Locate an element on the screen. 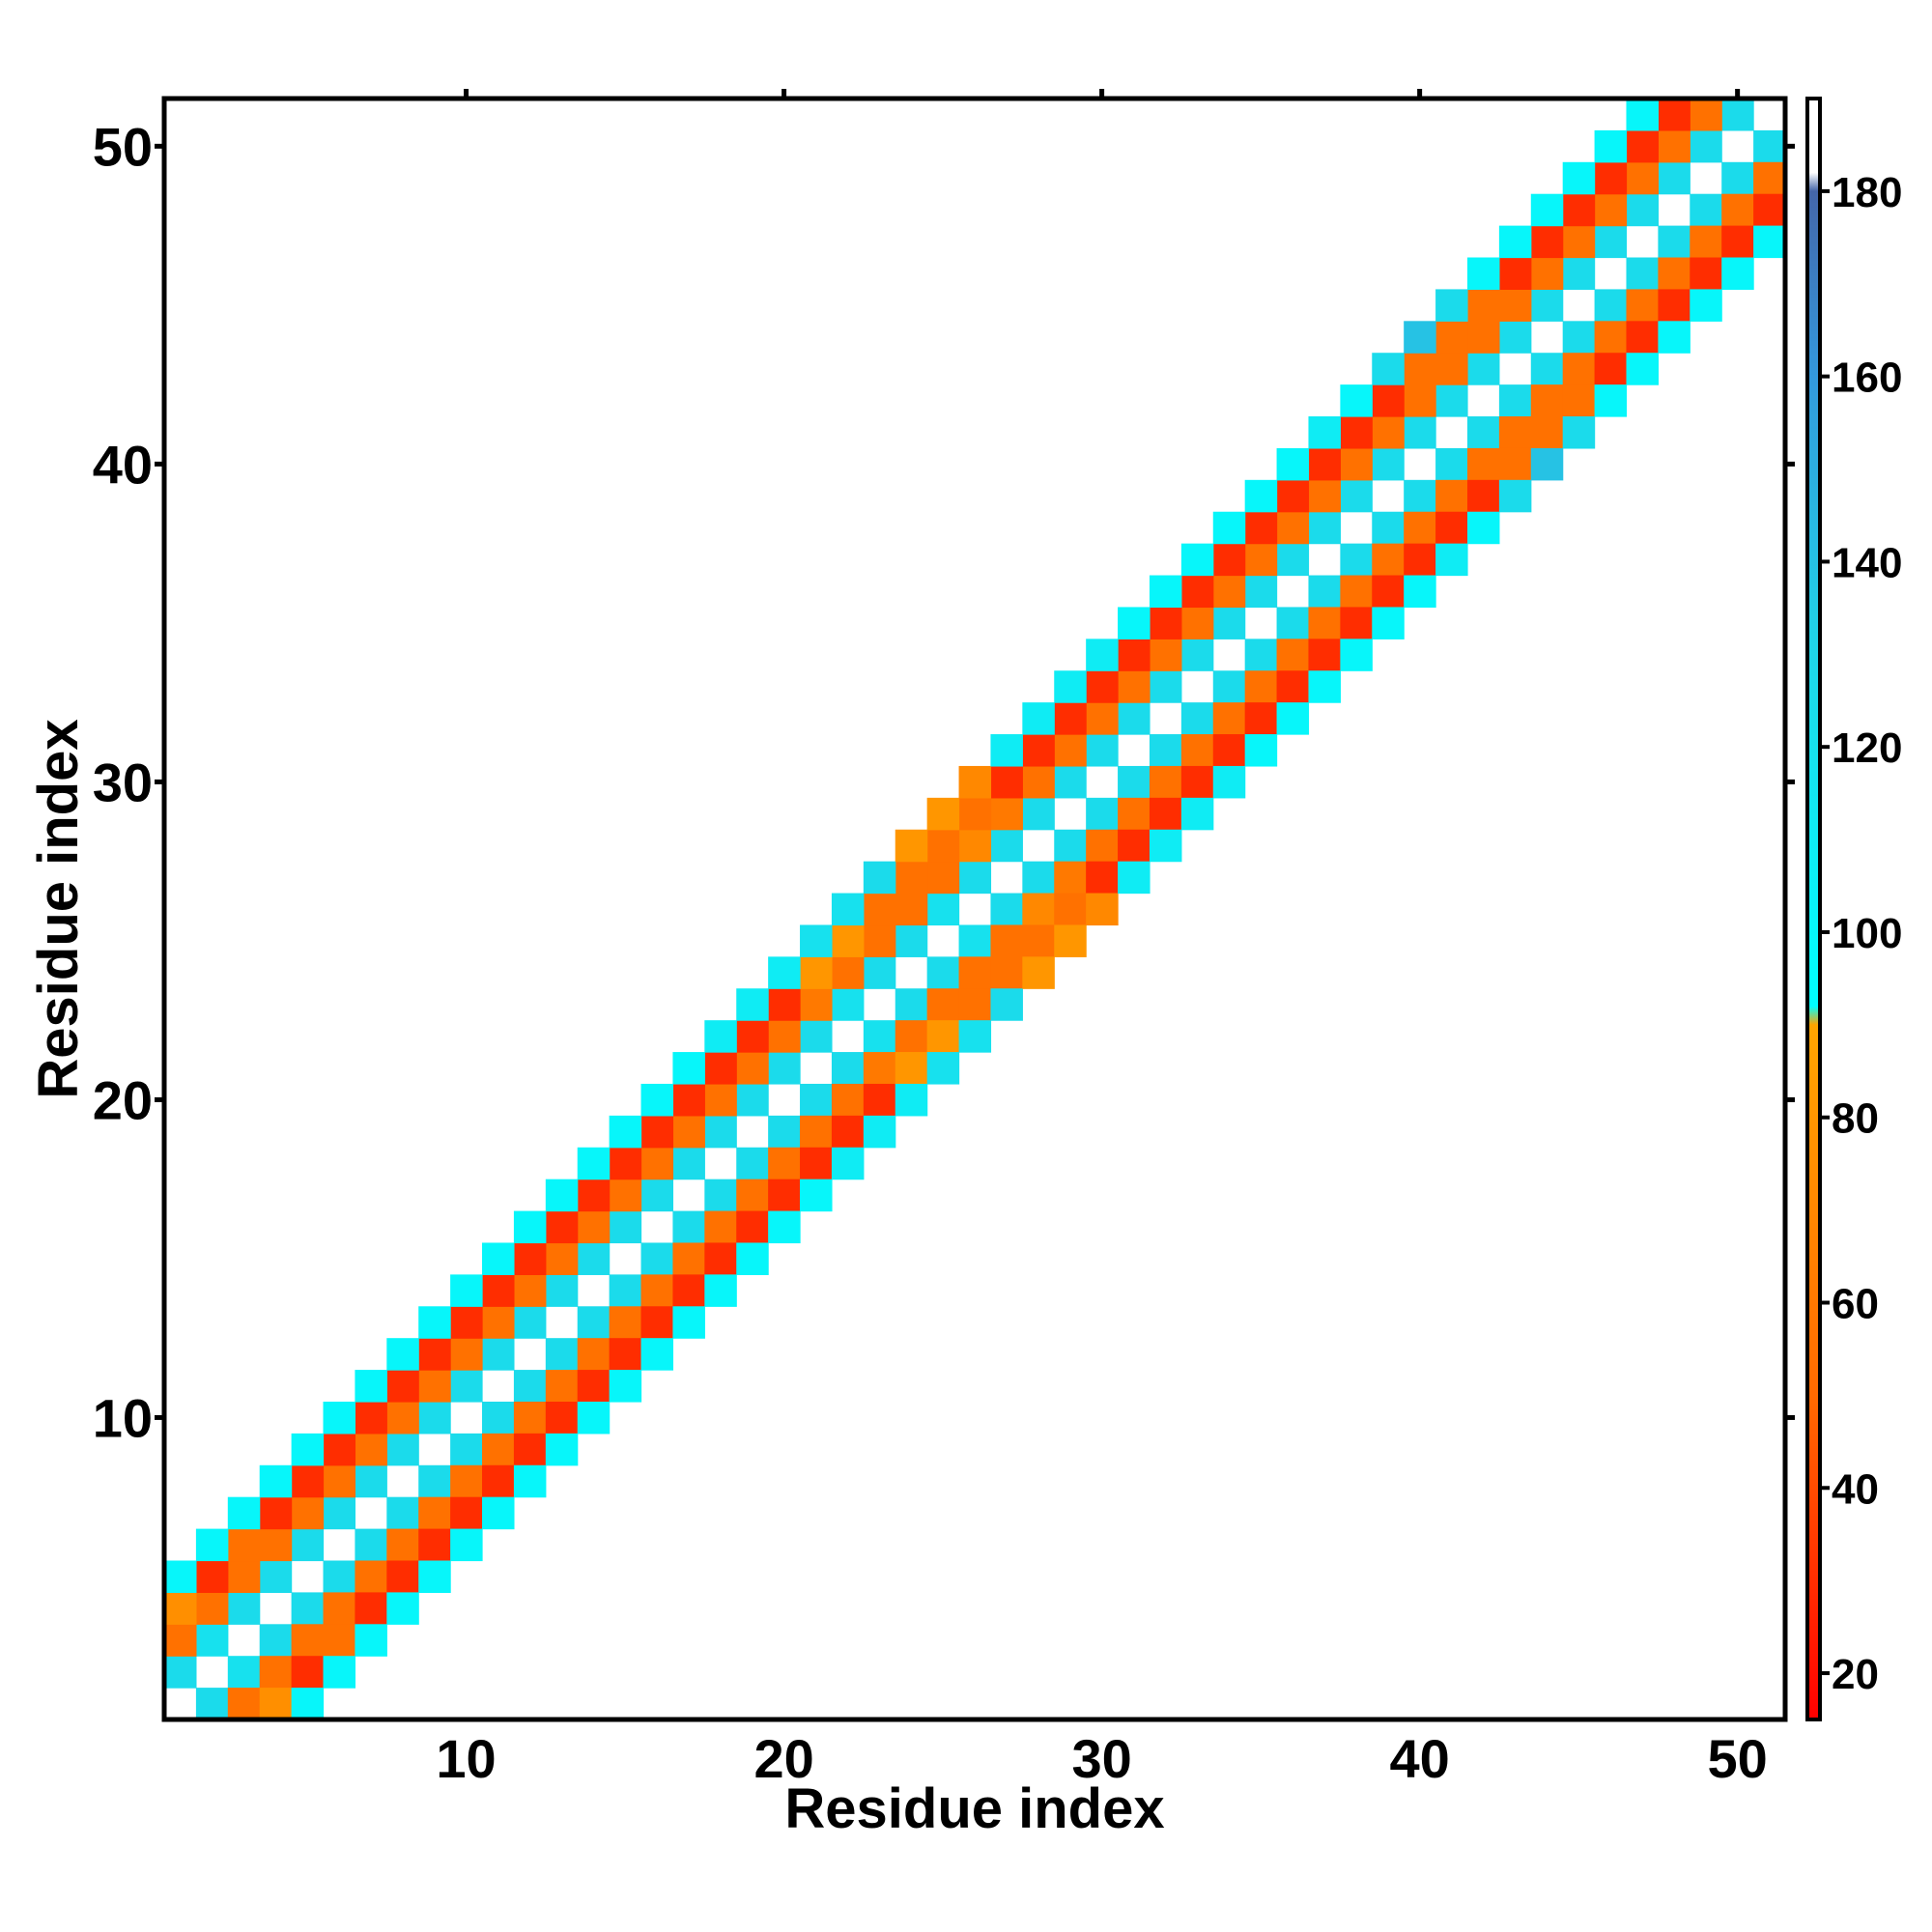 Image resolution: width=1932 pixels, height=1932 pixels. x-tick-label: 30 is located at coordinates (1101, 1758).